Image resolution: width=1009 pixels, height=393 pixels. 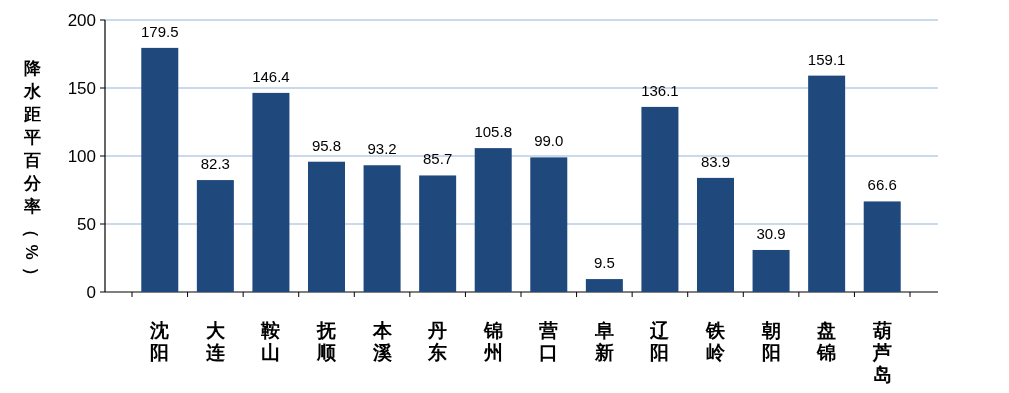 I want to click on x-tick-label: 沈阳, so click(x=159, y=341).